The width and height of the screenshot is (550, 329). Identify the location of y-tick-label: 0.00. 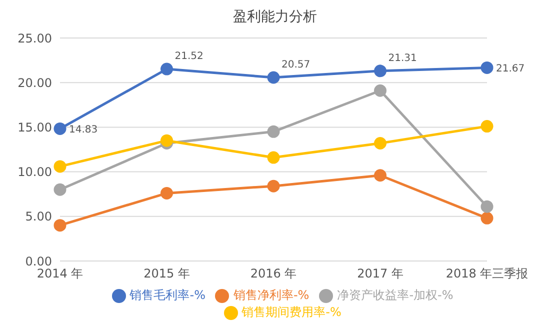
(38, 261).